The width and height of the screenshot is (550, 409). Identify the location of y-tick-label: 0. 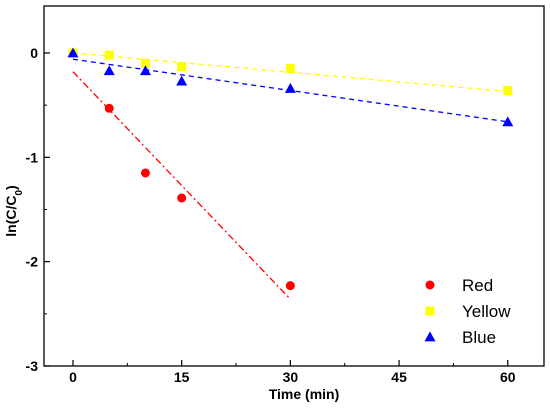
(34, 53).